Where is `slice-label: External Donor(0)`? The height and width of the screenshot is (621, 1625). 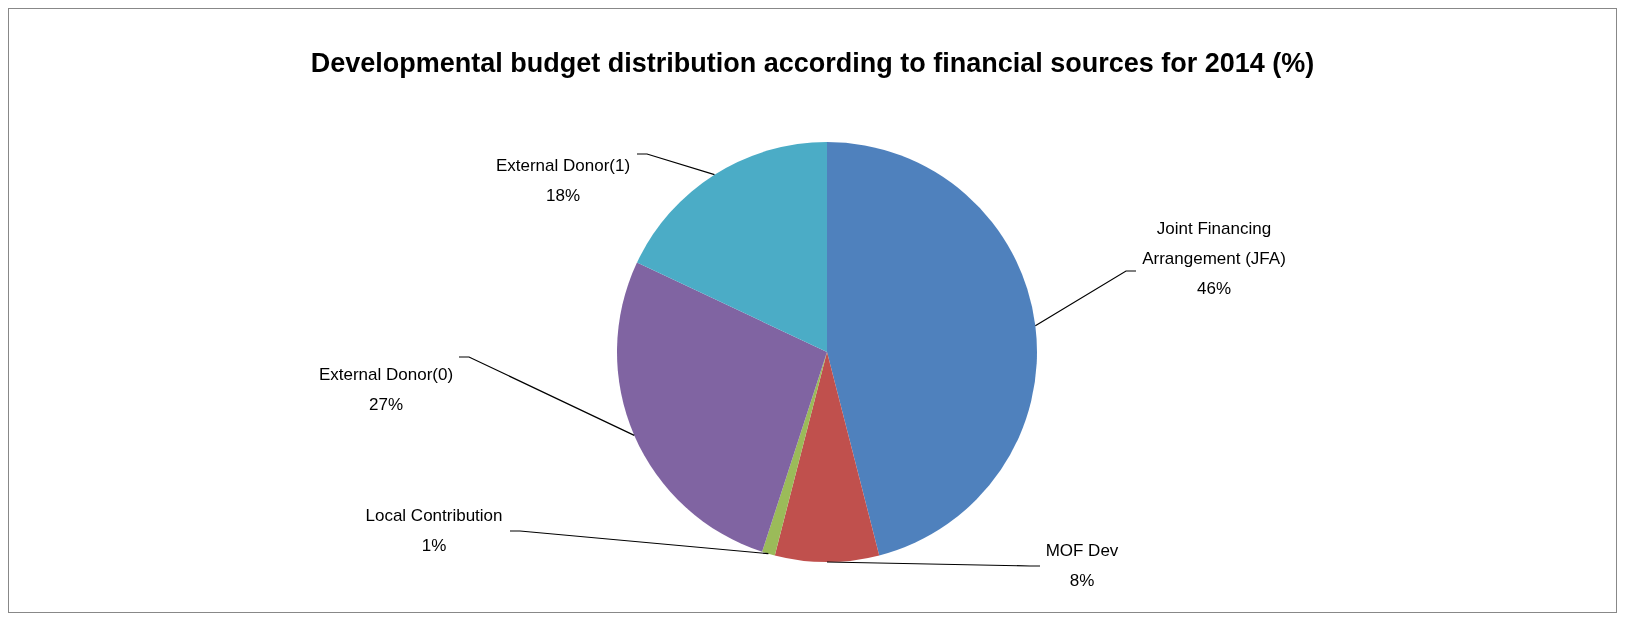
slice-label: External Donor(0) is located at coordinates (386, 374).